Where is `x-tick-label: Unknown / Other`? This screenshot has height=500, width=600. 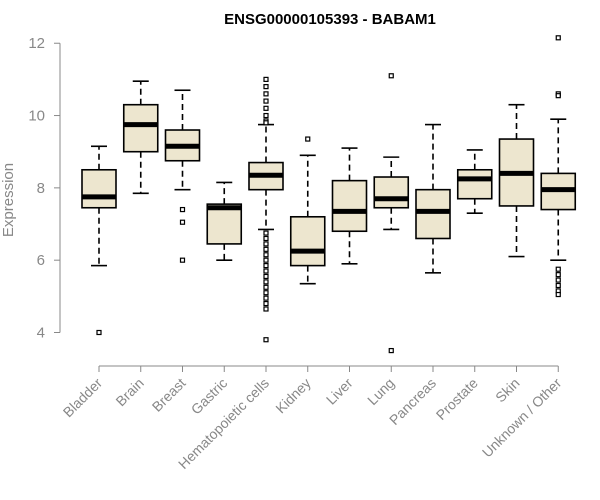 x-tick-label: Unknown / Other is located at coordinates (522, 418).